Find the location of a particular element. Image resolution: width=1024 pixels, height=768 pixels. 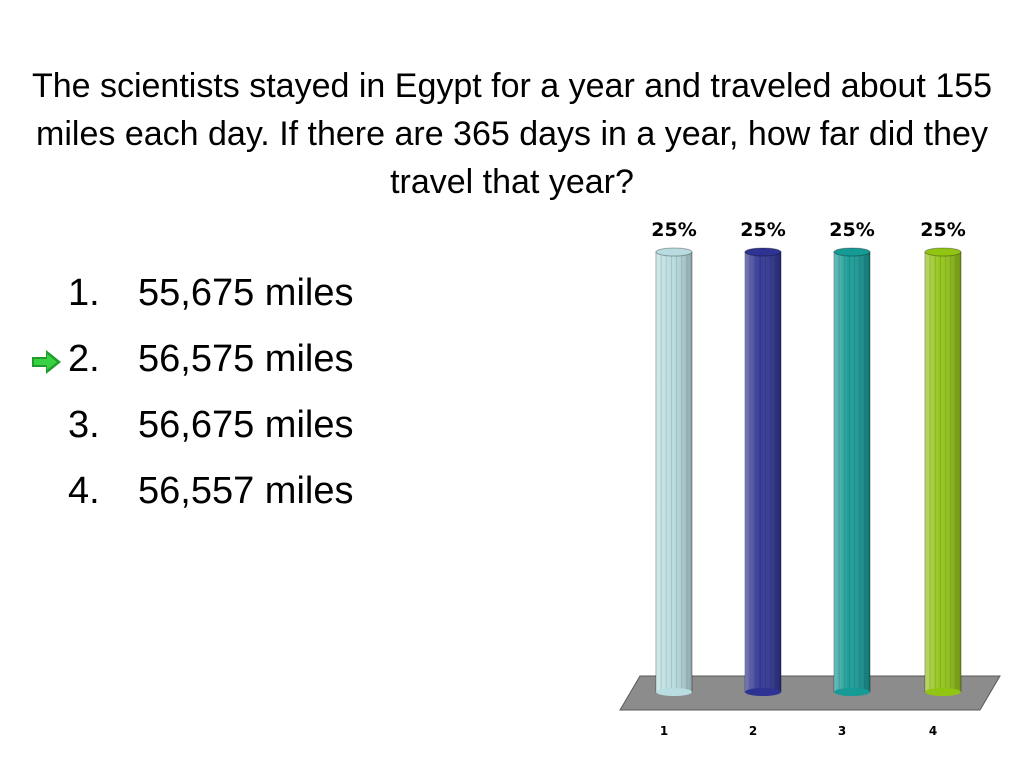

correct-answer-arrow-icon is located at coordinates (46, 362).